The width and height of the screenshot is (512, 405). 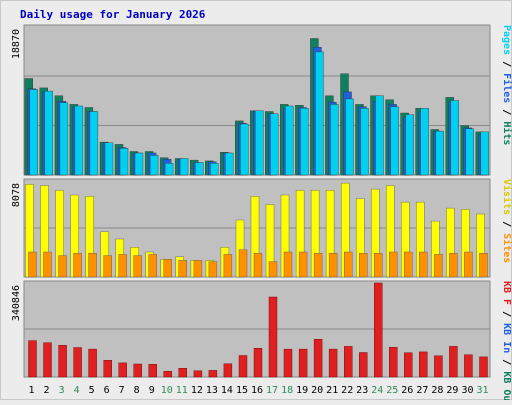 What do you see at coordinates (272, 390) in the screenshot?
I see `x-tick-label-day-17: 17` at bounding box center [272, 390].